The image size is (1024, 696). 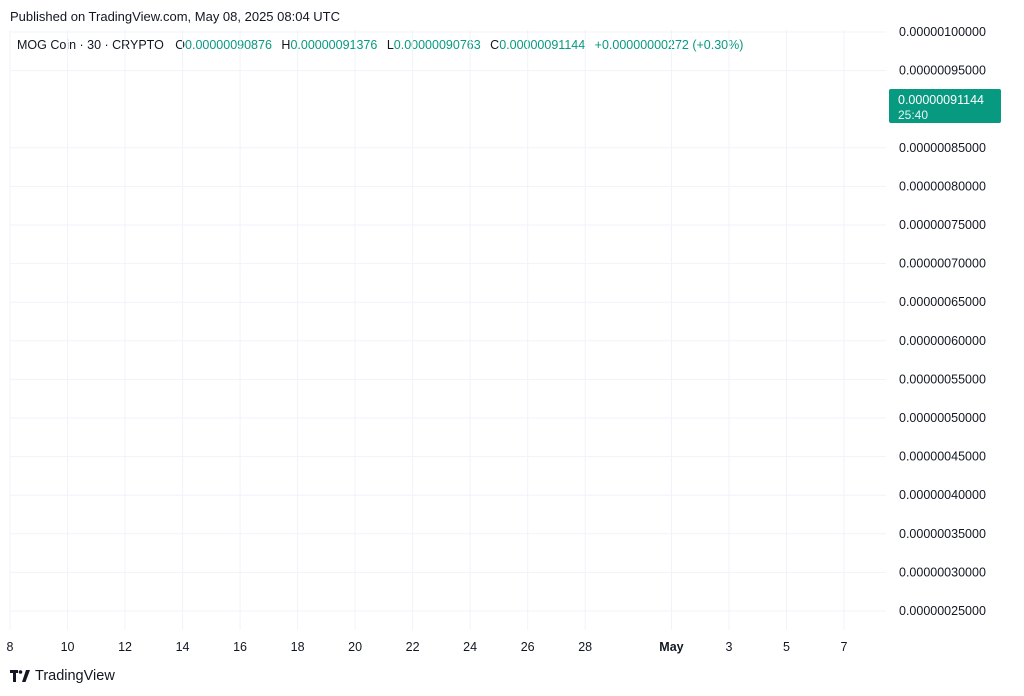 I want to click on time-tick-label: 18, so click(x=298, y=647).